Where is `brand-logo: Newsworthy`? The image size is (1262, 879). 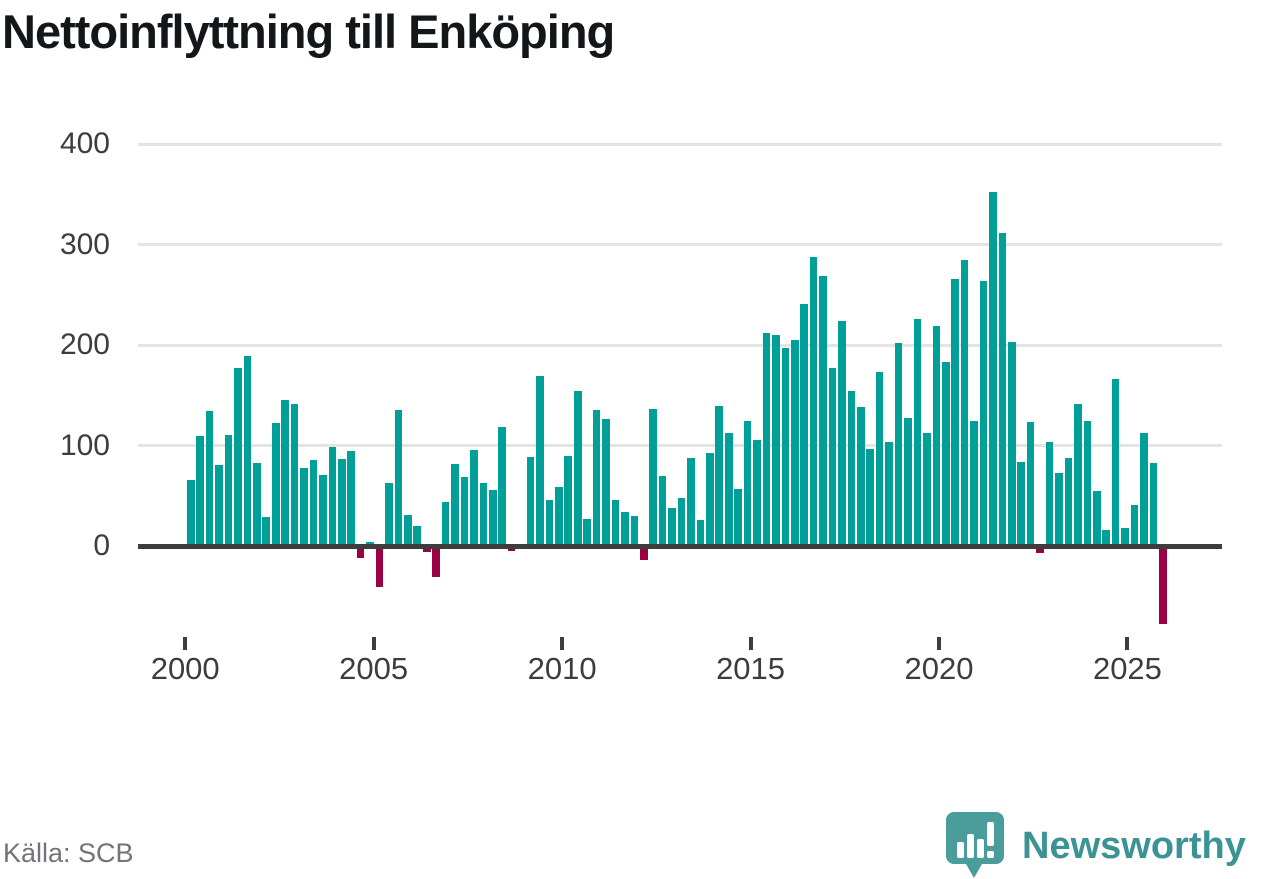
brand-logo: Newsworthy is located at coordinates (1095, 844).